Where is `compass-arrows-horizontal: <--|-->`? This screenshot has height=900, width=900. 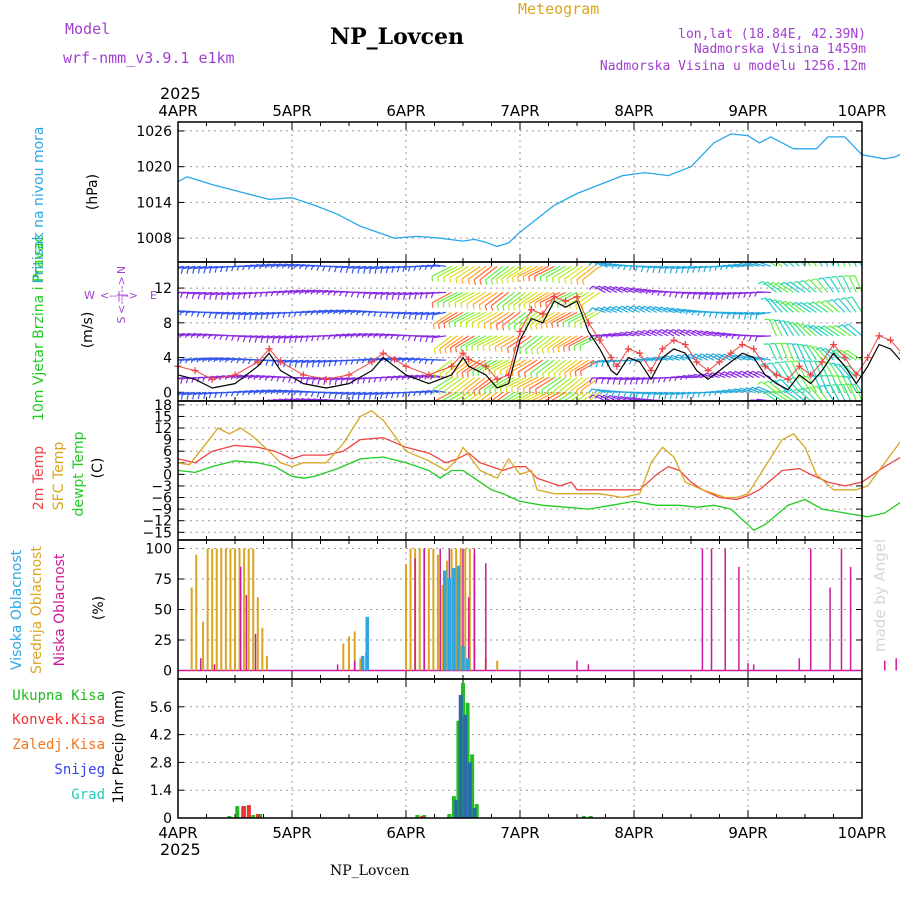 compass-arrows-horizontal: <--|--> is located at coordinates (119, 295).